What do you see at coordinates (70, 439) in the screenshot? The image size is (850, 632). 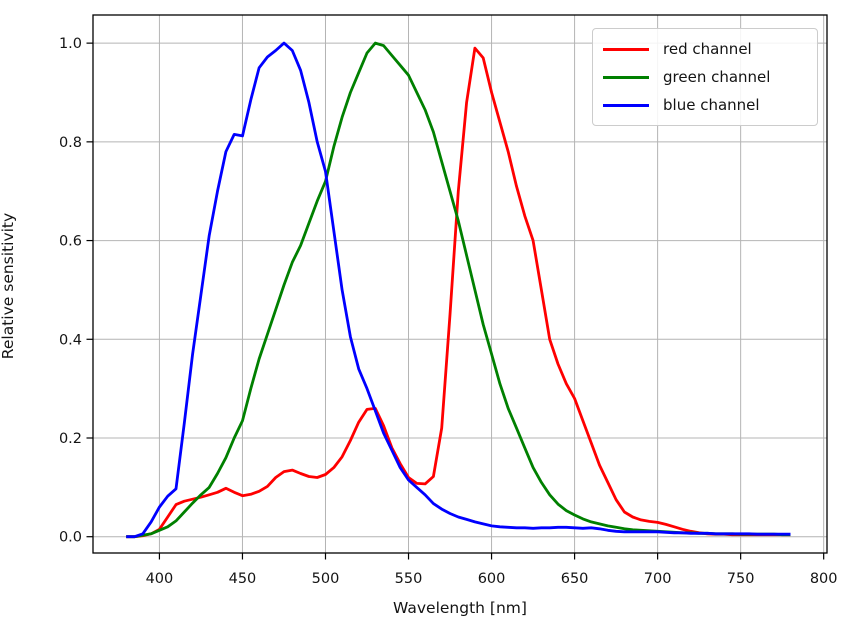 I see `y-tick-label: 0.2` at bounding box center [70, 439].